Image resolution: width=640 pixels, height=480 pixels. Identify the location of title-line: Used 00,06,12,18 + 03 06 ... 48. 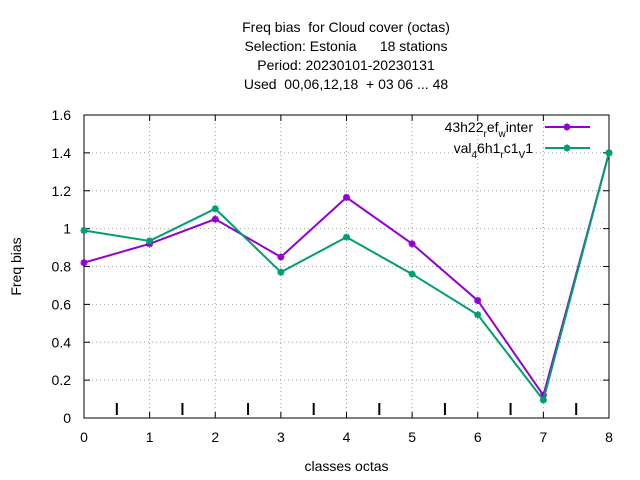
(346, 84).